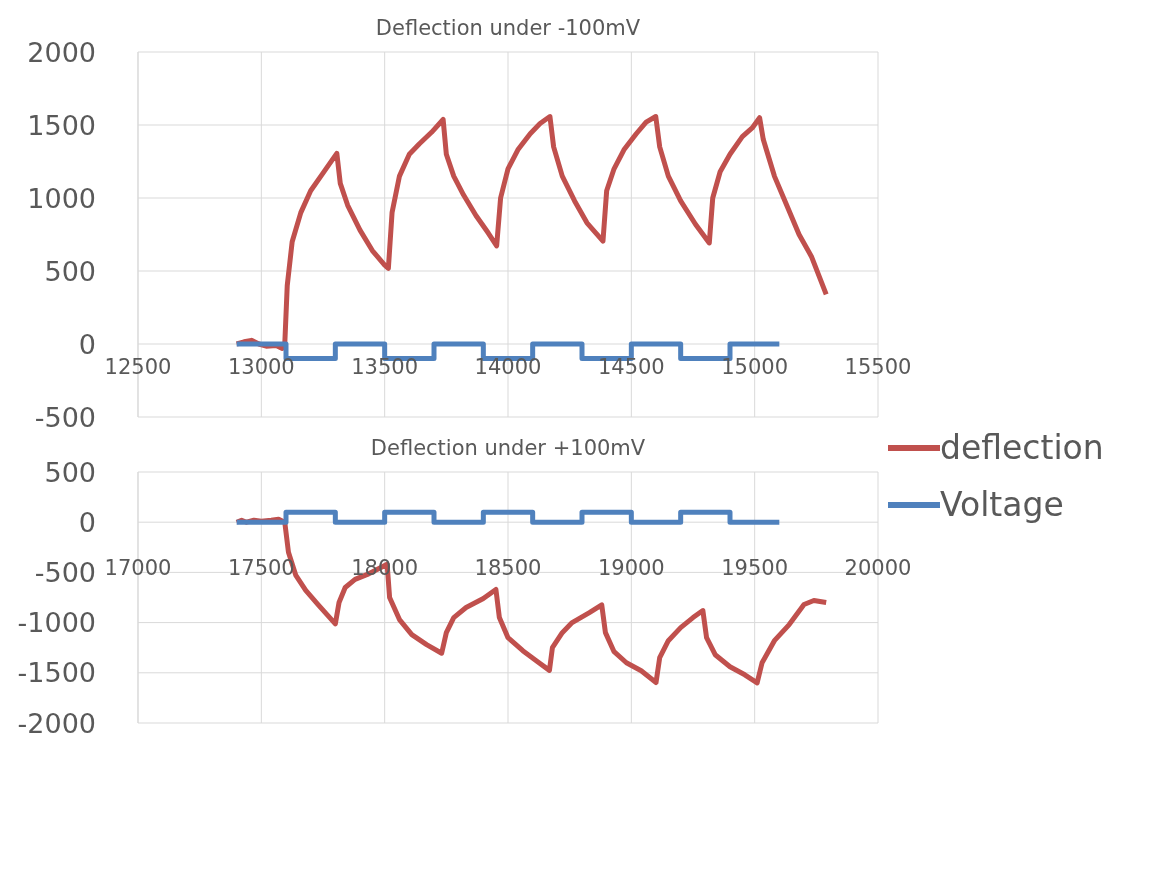 The width and height of the screenshot is (1170, 890). What do you see at coordinates (138, 568) in the screenshot?
I see `x-tick-label: 17000` at bounding box center [138, 568].